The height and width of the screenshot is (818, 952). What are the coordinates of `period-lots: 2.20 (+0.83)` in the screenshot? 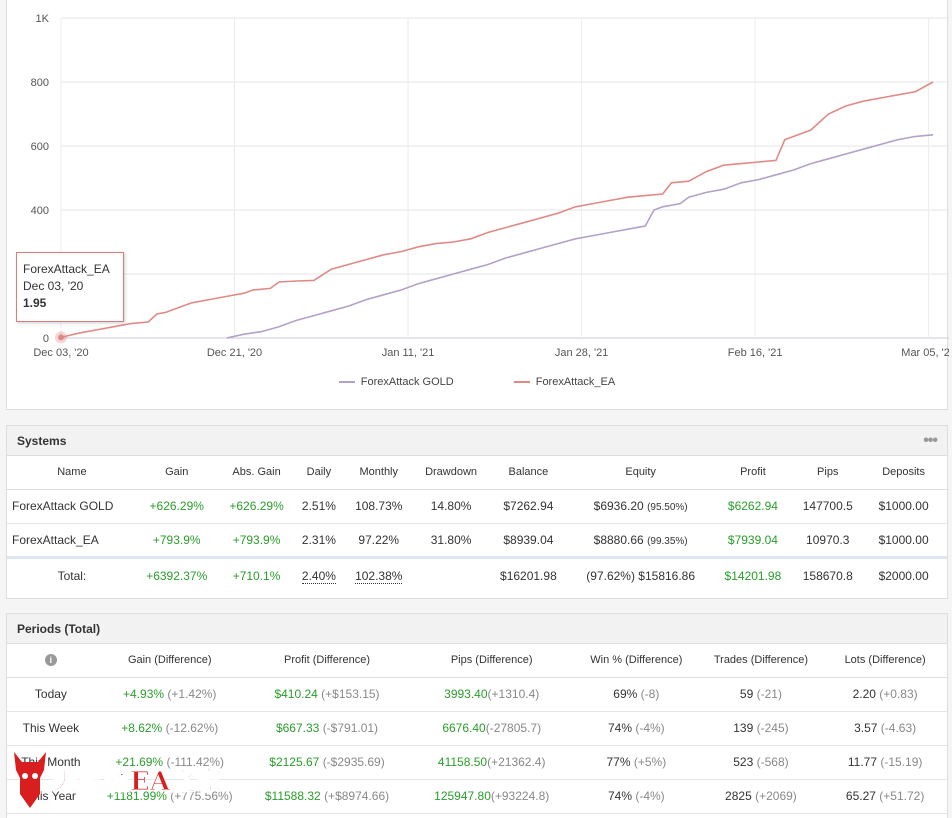 It's located at (885, 694).